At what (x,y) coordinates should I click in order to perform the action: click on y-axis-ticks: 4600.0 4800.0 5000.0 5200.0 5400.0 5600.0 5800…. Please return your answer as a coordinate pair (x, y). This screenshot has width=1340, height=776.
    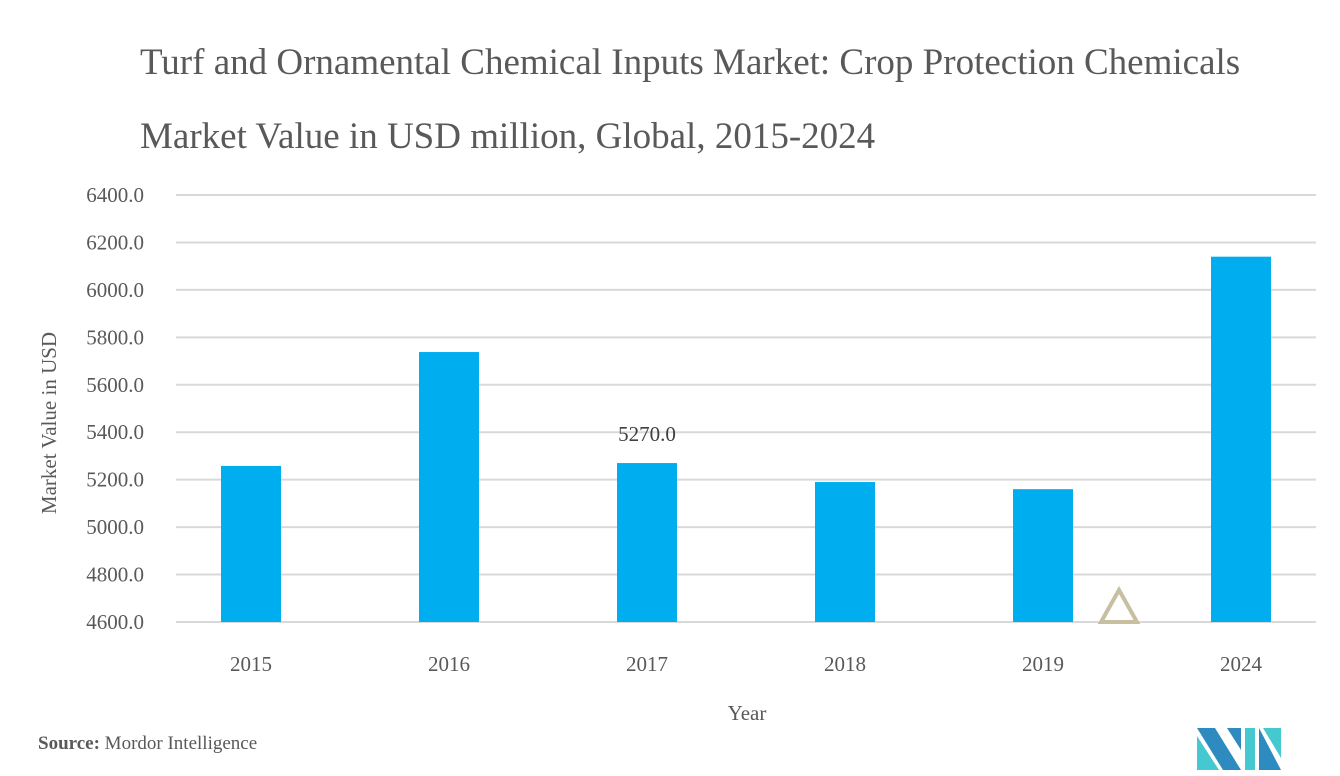
    Looking at the image, I should click on (115, 408).